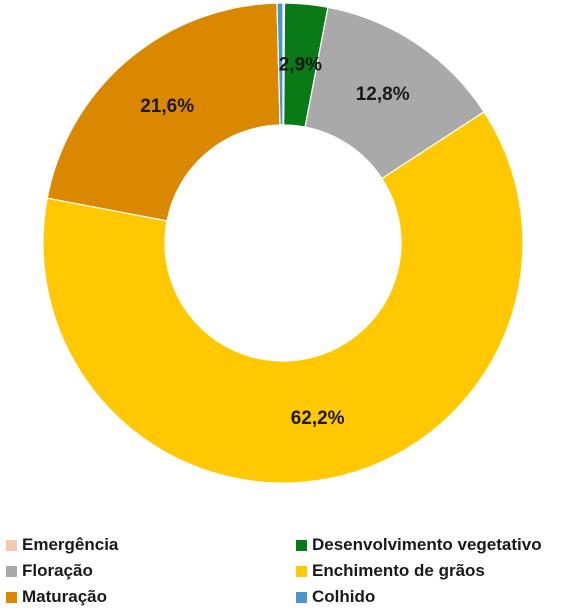 This screenshot has height=615, width=582. What do you see at coordinates (398, 570) in the screenshot?
I see `legend-label-enchimento-de-graos: Enchimento de grãos` at bounding box center [398, 570].